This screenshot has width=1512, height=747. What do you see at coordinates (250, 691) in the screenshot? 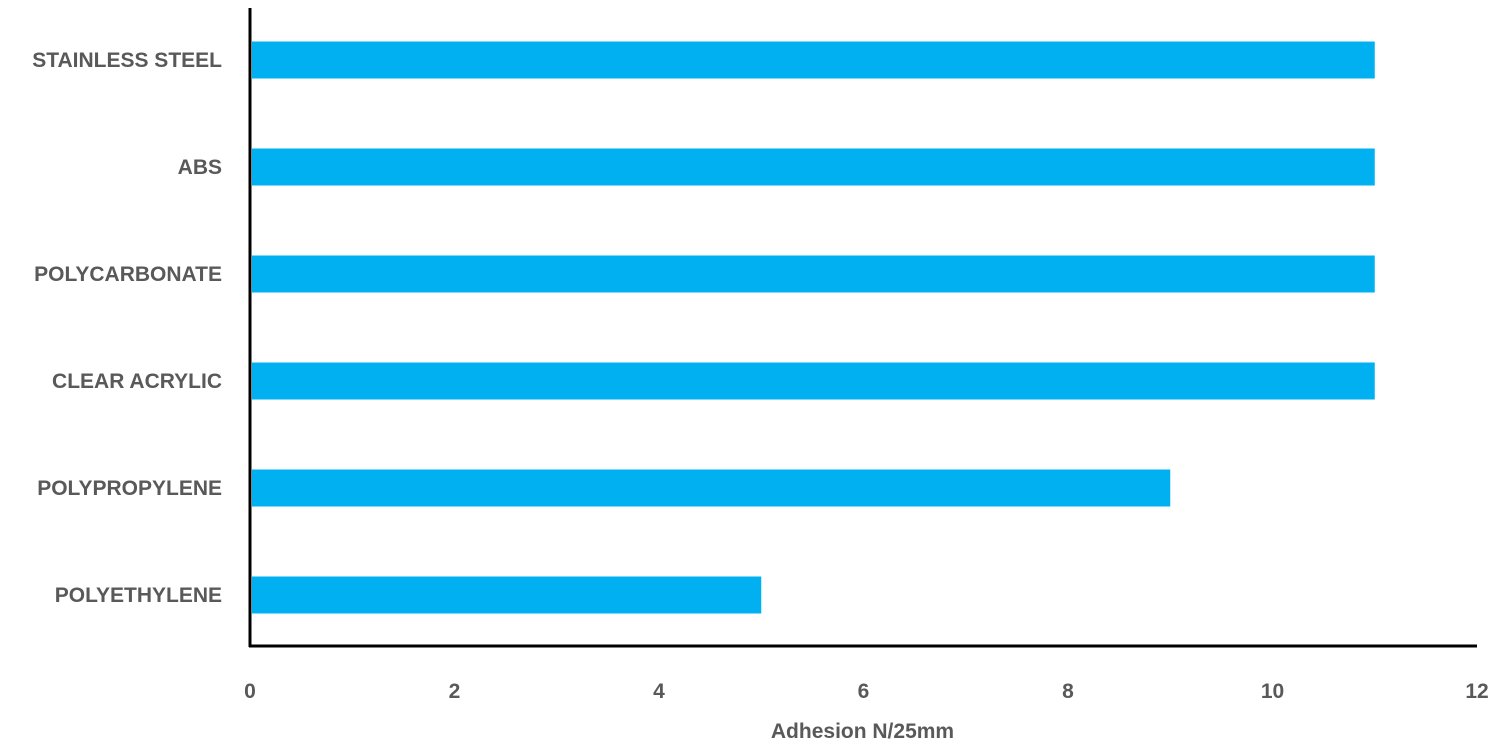
I see `x-tick-label: 0` at bounding box center [250, 691].